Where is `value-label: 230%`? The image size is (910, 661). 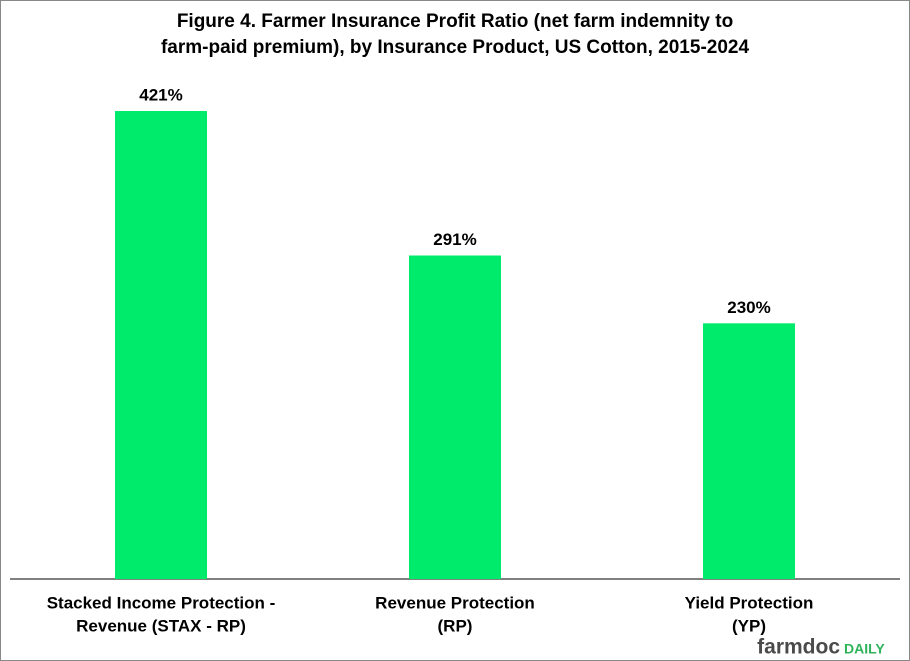 value-label: 230% is located at coordinates (748, 307).